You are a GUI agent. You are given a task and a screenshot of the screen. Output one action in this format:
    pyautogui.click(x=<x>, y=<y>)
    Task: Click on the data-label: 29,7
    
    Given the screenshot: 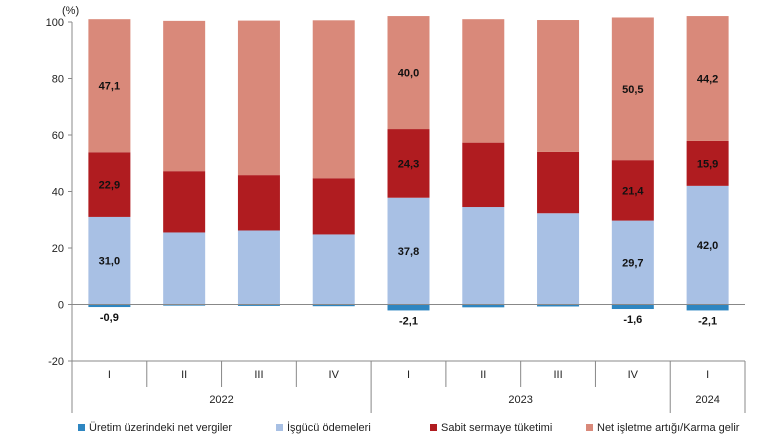 What is the action you would take?
    pyautogui.click(x=632, y=264)
    